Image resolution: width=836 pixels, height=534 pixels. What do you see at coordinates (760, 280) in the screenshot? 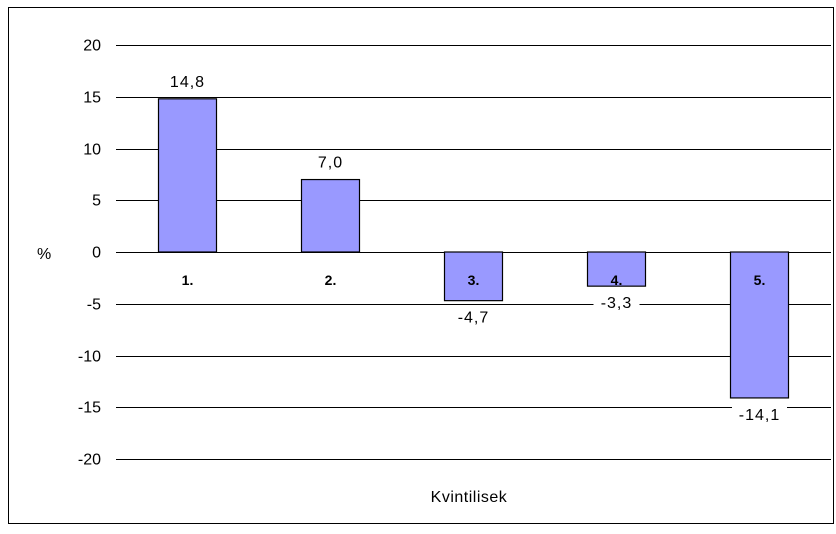
I see `category-label-5: 5.` at bounding box center [760, 280].